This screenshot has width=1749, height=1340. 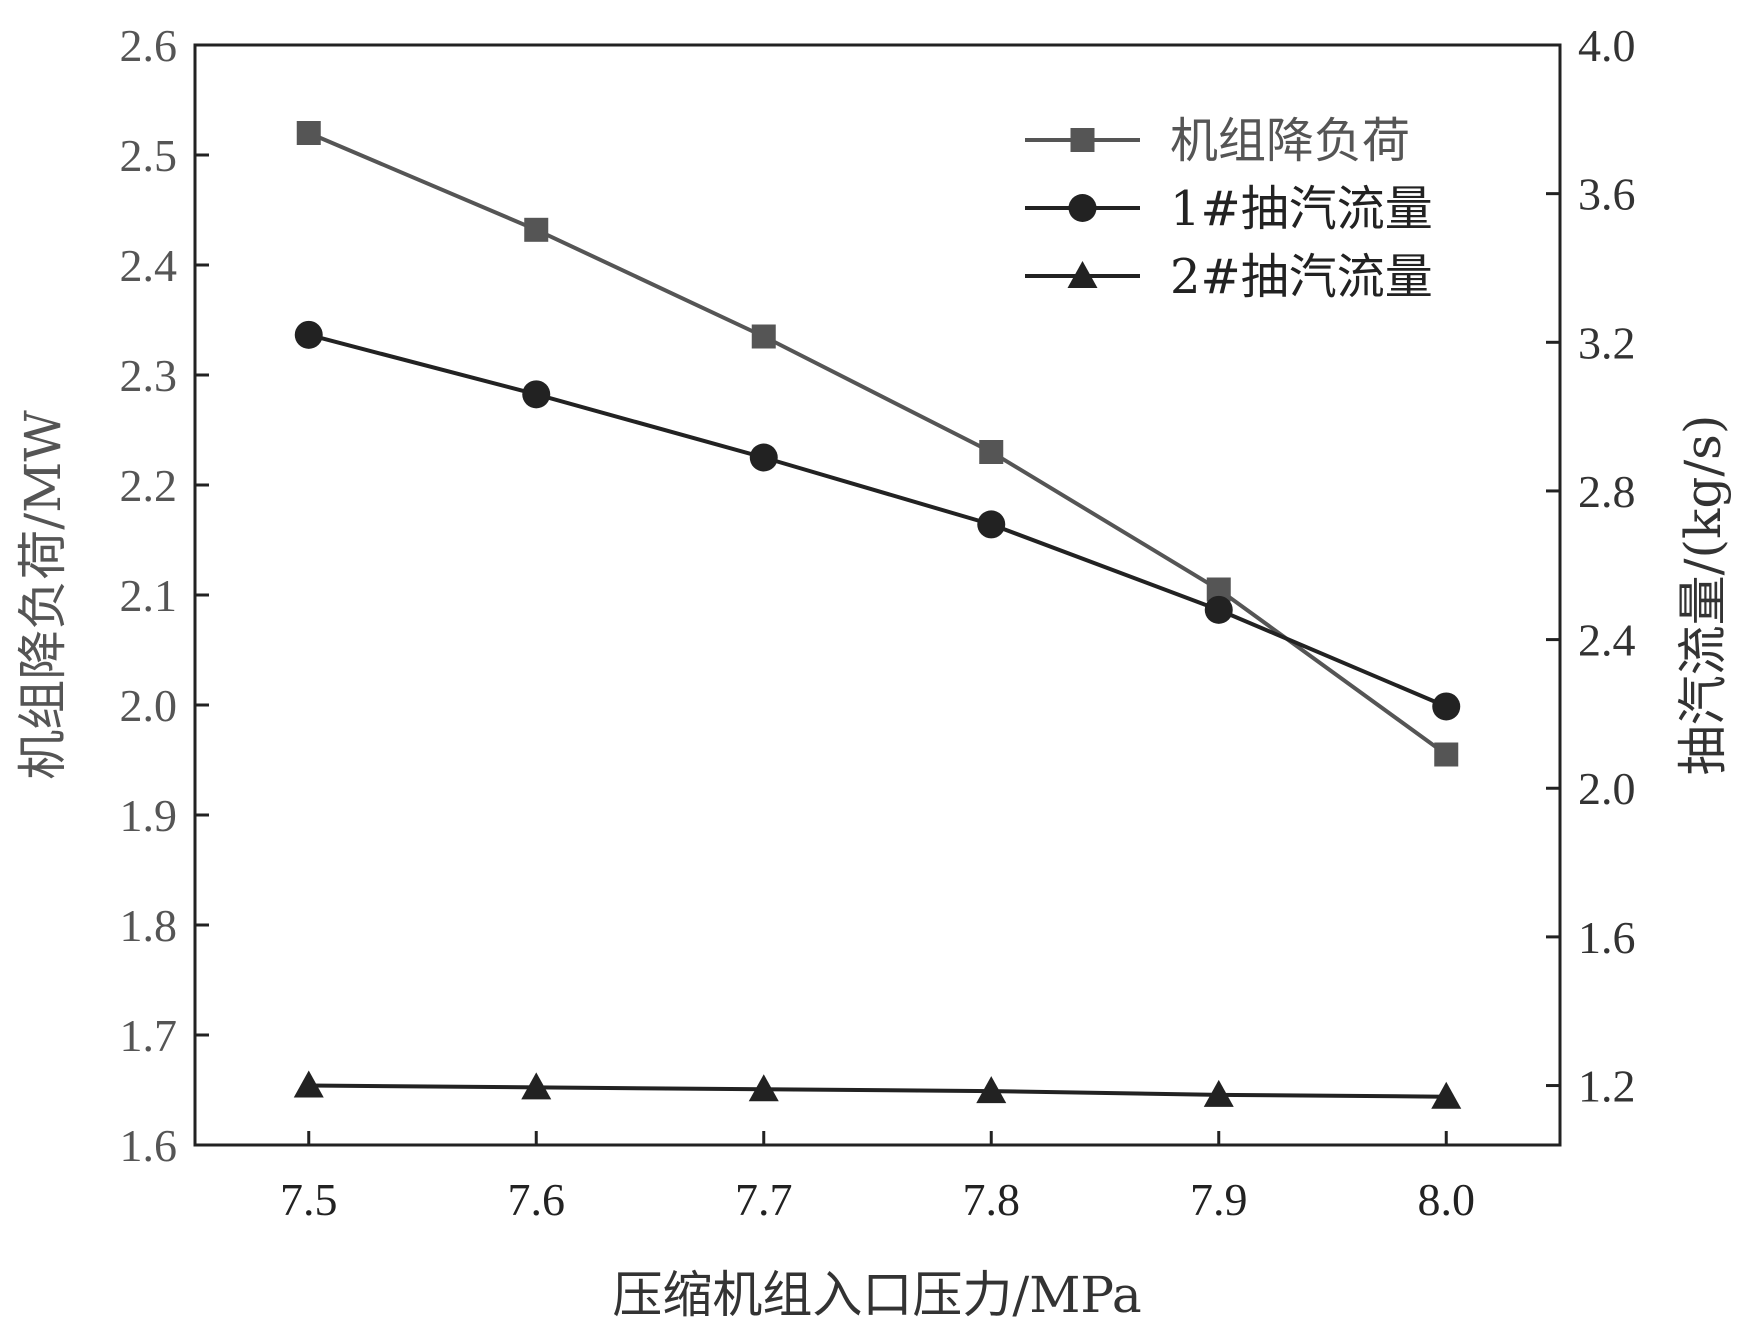 I want to click on x-tick-label: 7.6, so click(x=537, y=1199).